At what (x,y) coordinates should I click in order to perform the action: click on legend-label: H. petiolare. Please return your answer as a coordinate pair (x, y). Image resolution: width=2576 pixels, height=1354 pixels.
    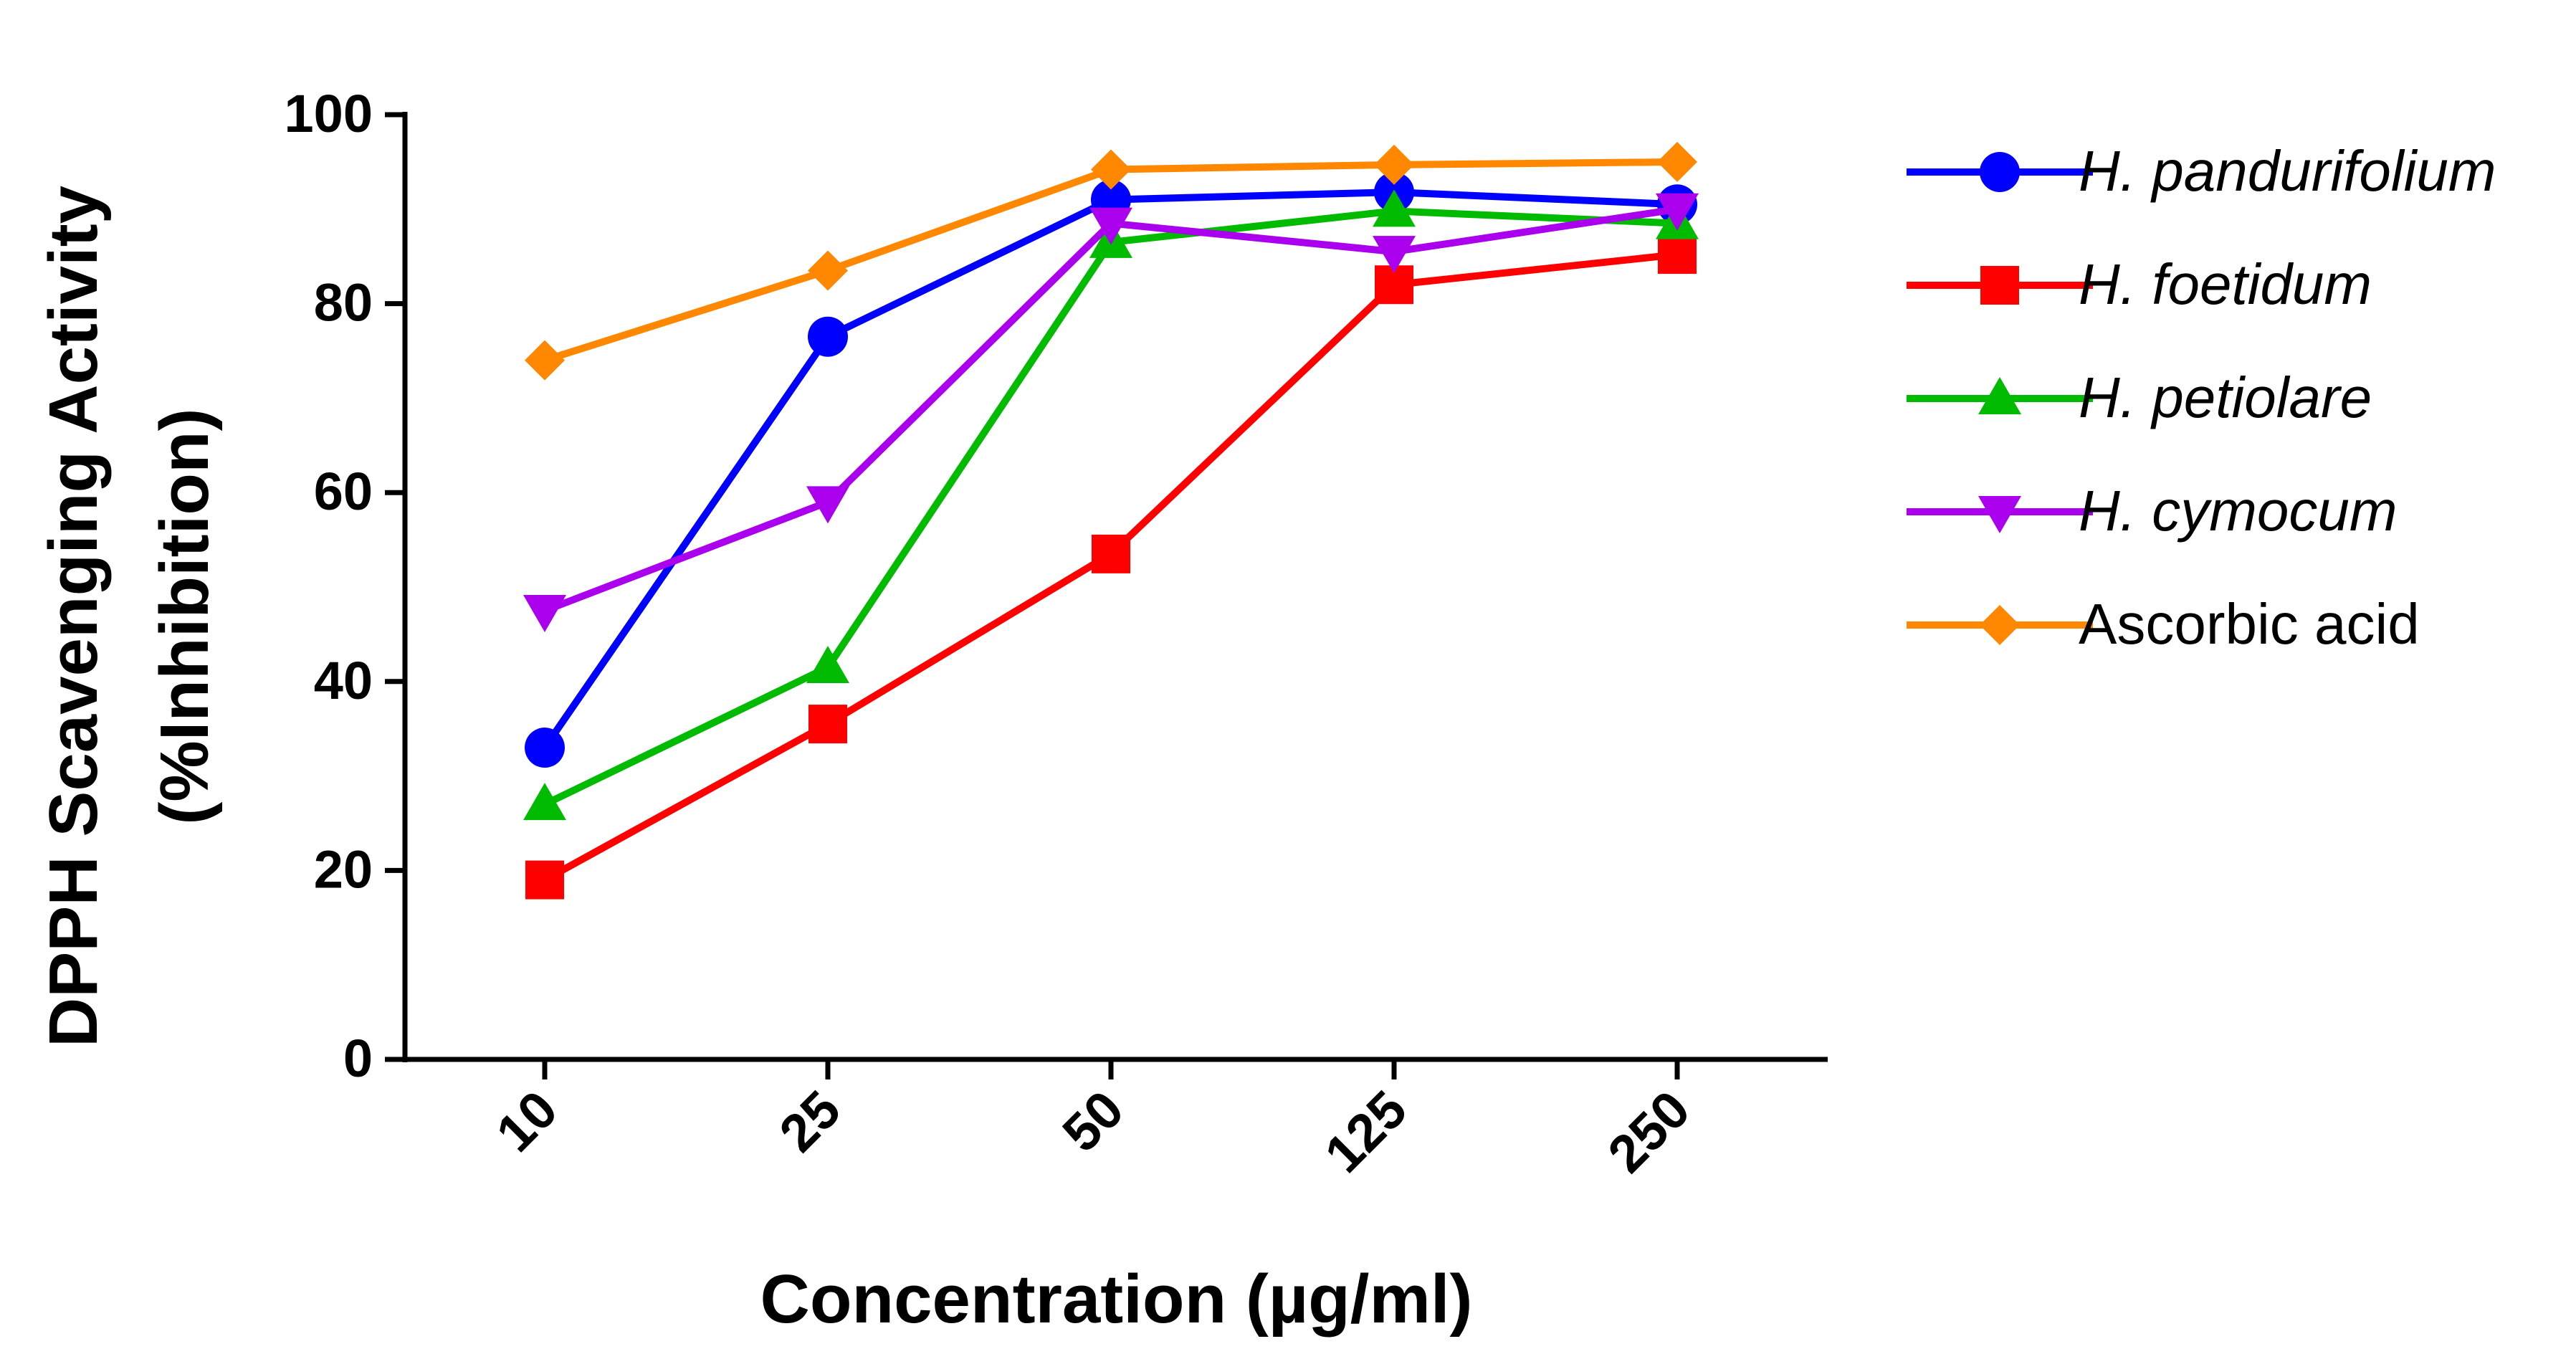
    Looking at the image, I should click on (2225, 398).